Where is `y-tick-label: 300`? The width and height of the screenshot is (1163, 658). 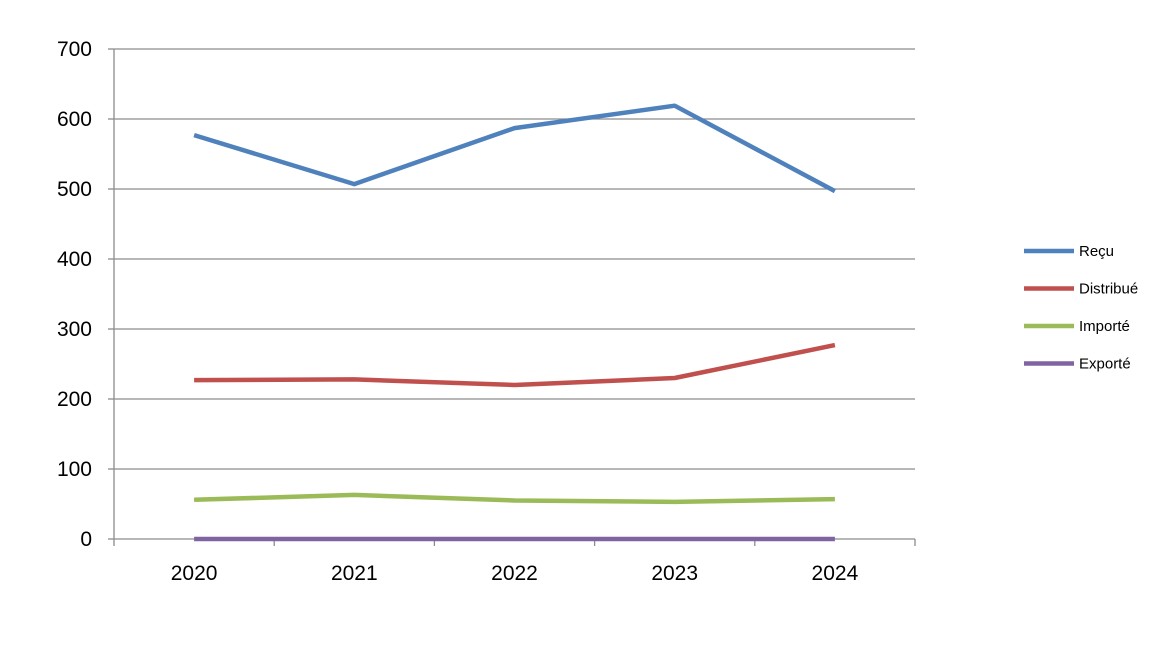 y-tick-label: 300 is located at coordinates (74, 329).